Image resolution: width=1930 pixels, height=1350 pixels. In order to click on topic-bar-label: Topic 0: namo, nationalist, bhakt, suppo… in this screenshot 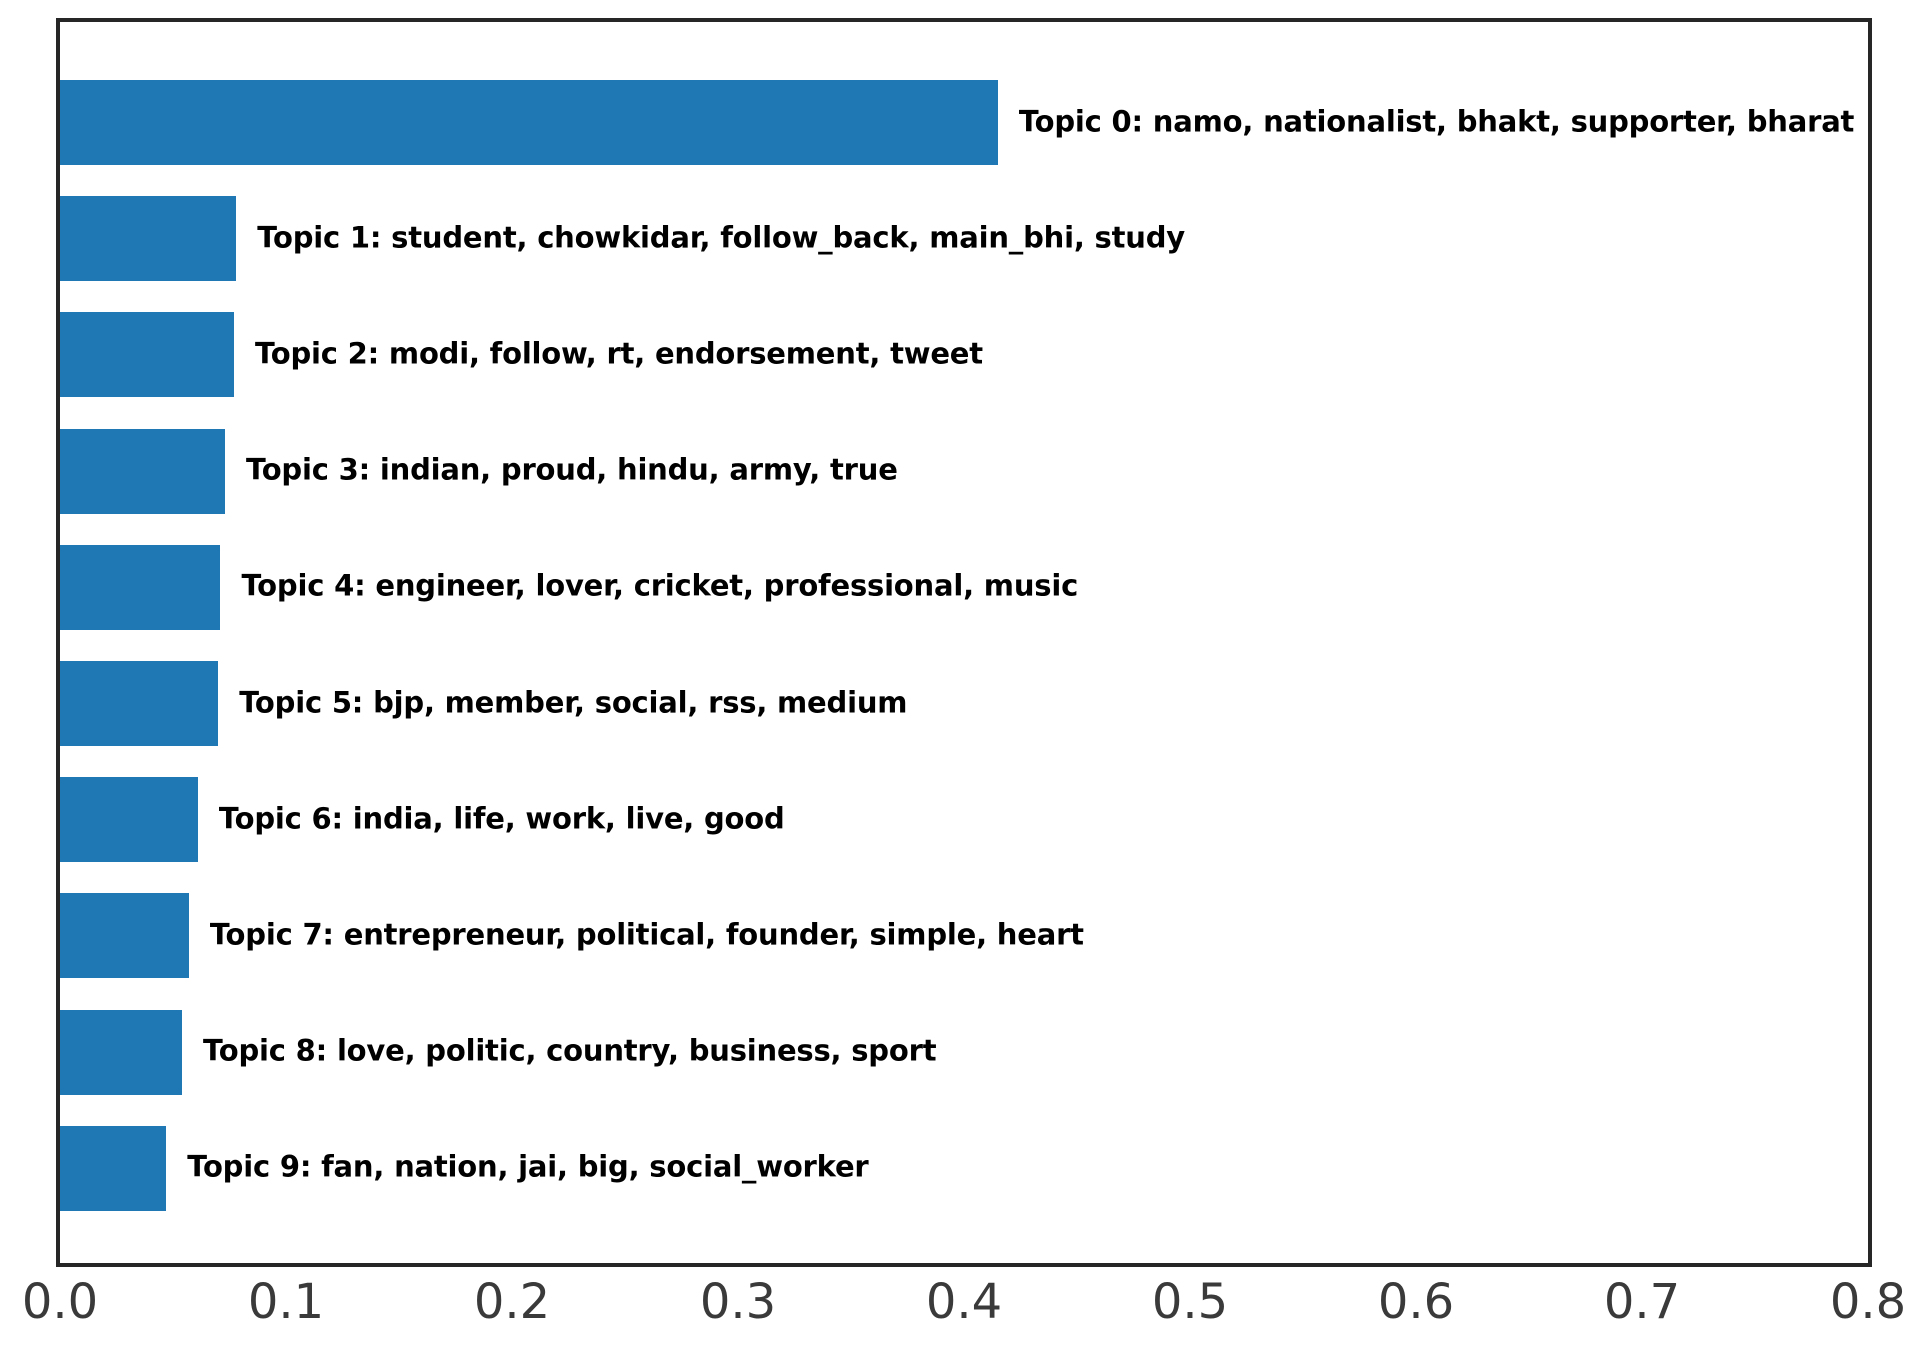, I will do `click(1436, 121)`.